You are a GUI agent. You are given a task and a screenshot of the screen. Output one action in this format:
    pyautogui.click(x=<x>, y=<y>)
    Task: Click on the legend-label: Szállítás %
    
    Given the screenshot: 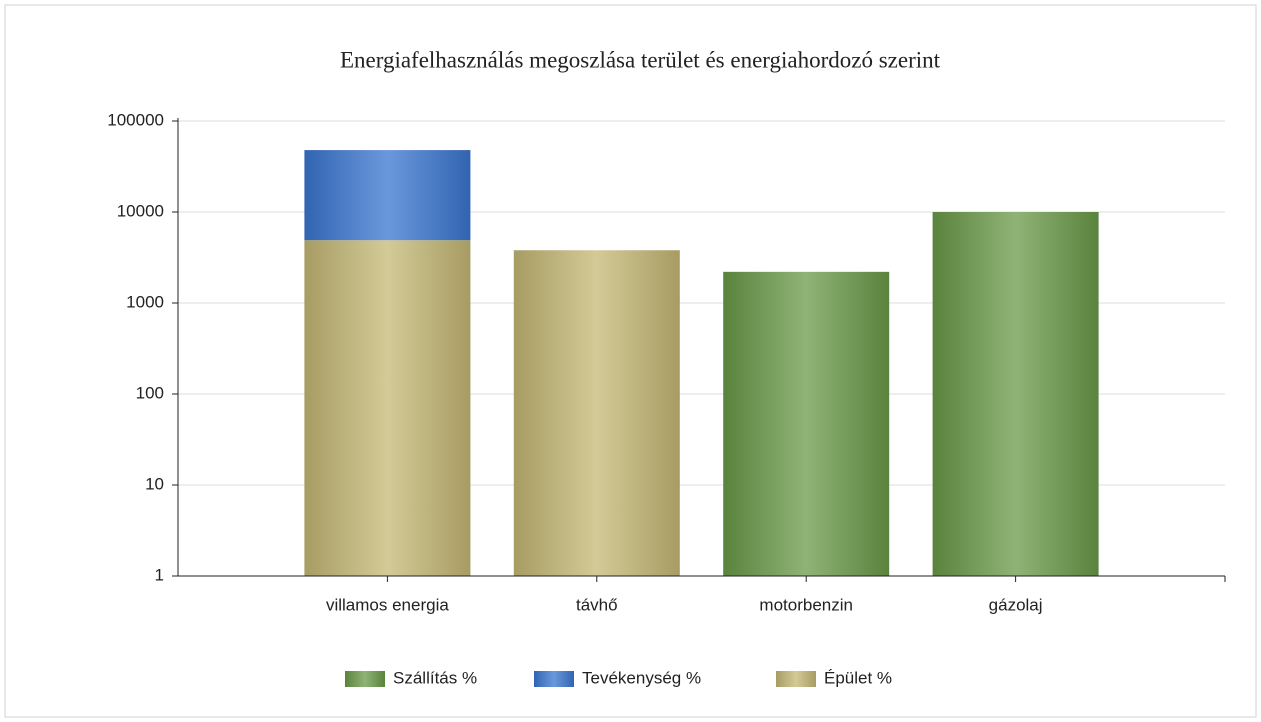 What is the action you would take?
    pyautogui.click(x=435, y=677)
    